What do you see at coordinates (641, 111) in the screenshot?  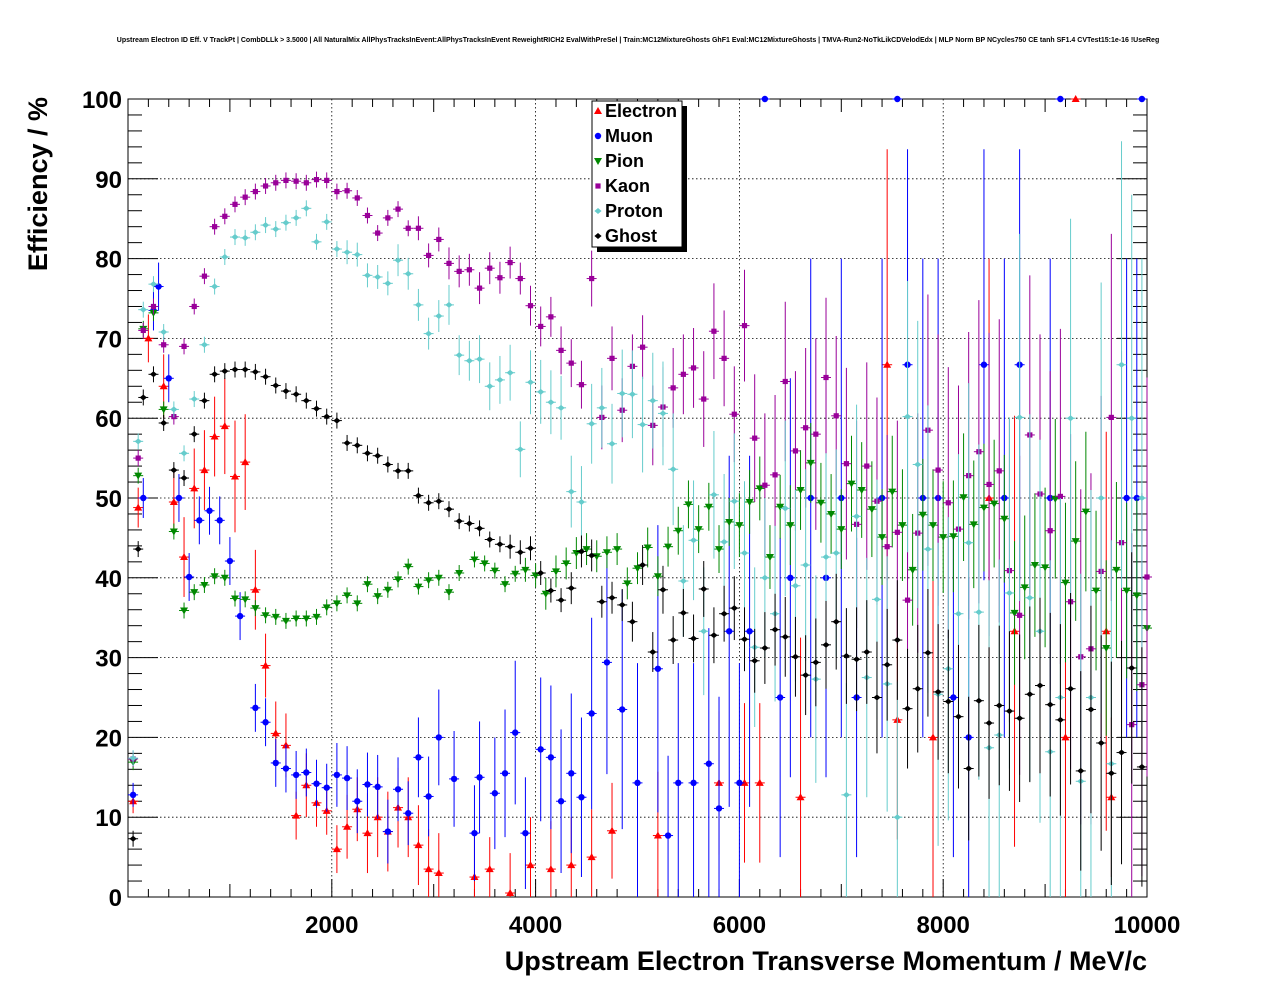 I see `legend-label-electron: Electron` at bounding box center [641, 111].